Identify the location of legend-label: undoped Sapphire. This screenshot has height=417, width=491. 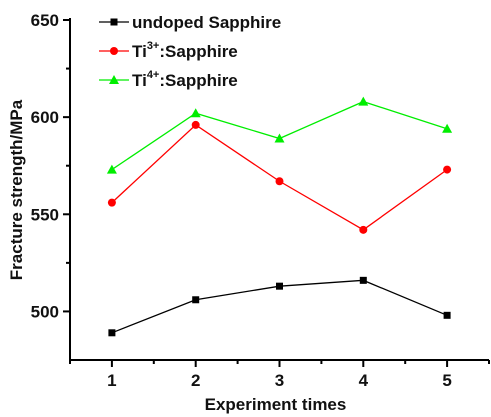
(206, 22).